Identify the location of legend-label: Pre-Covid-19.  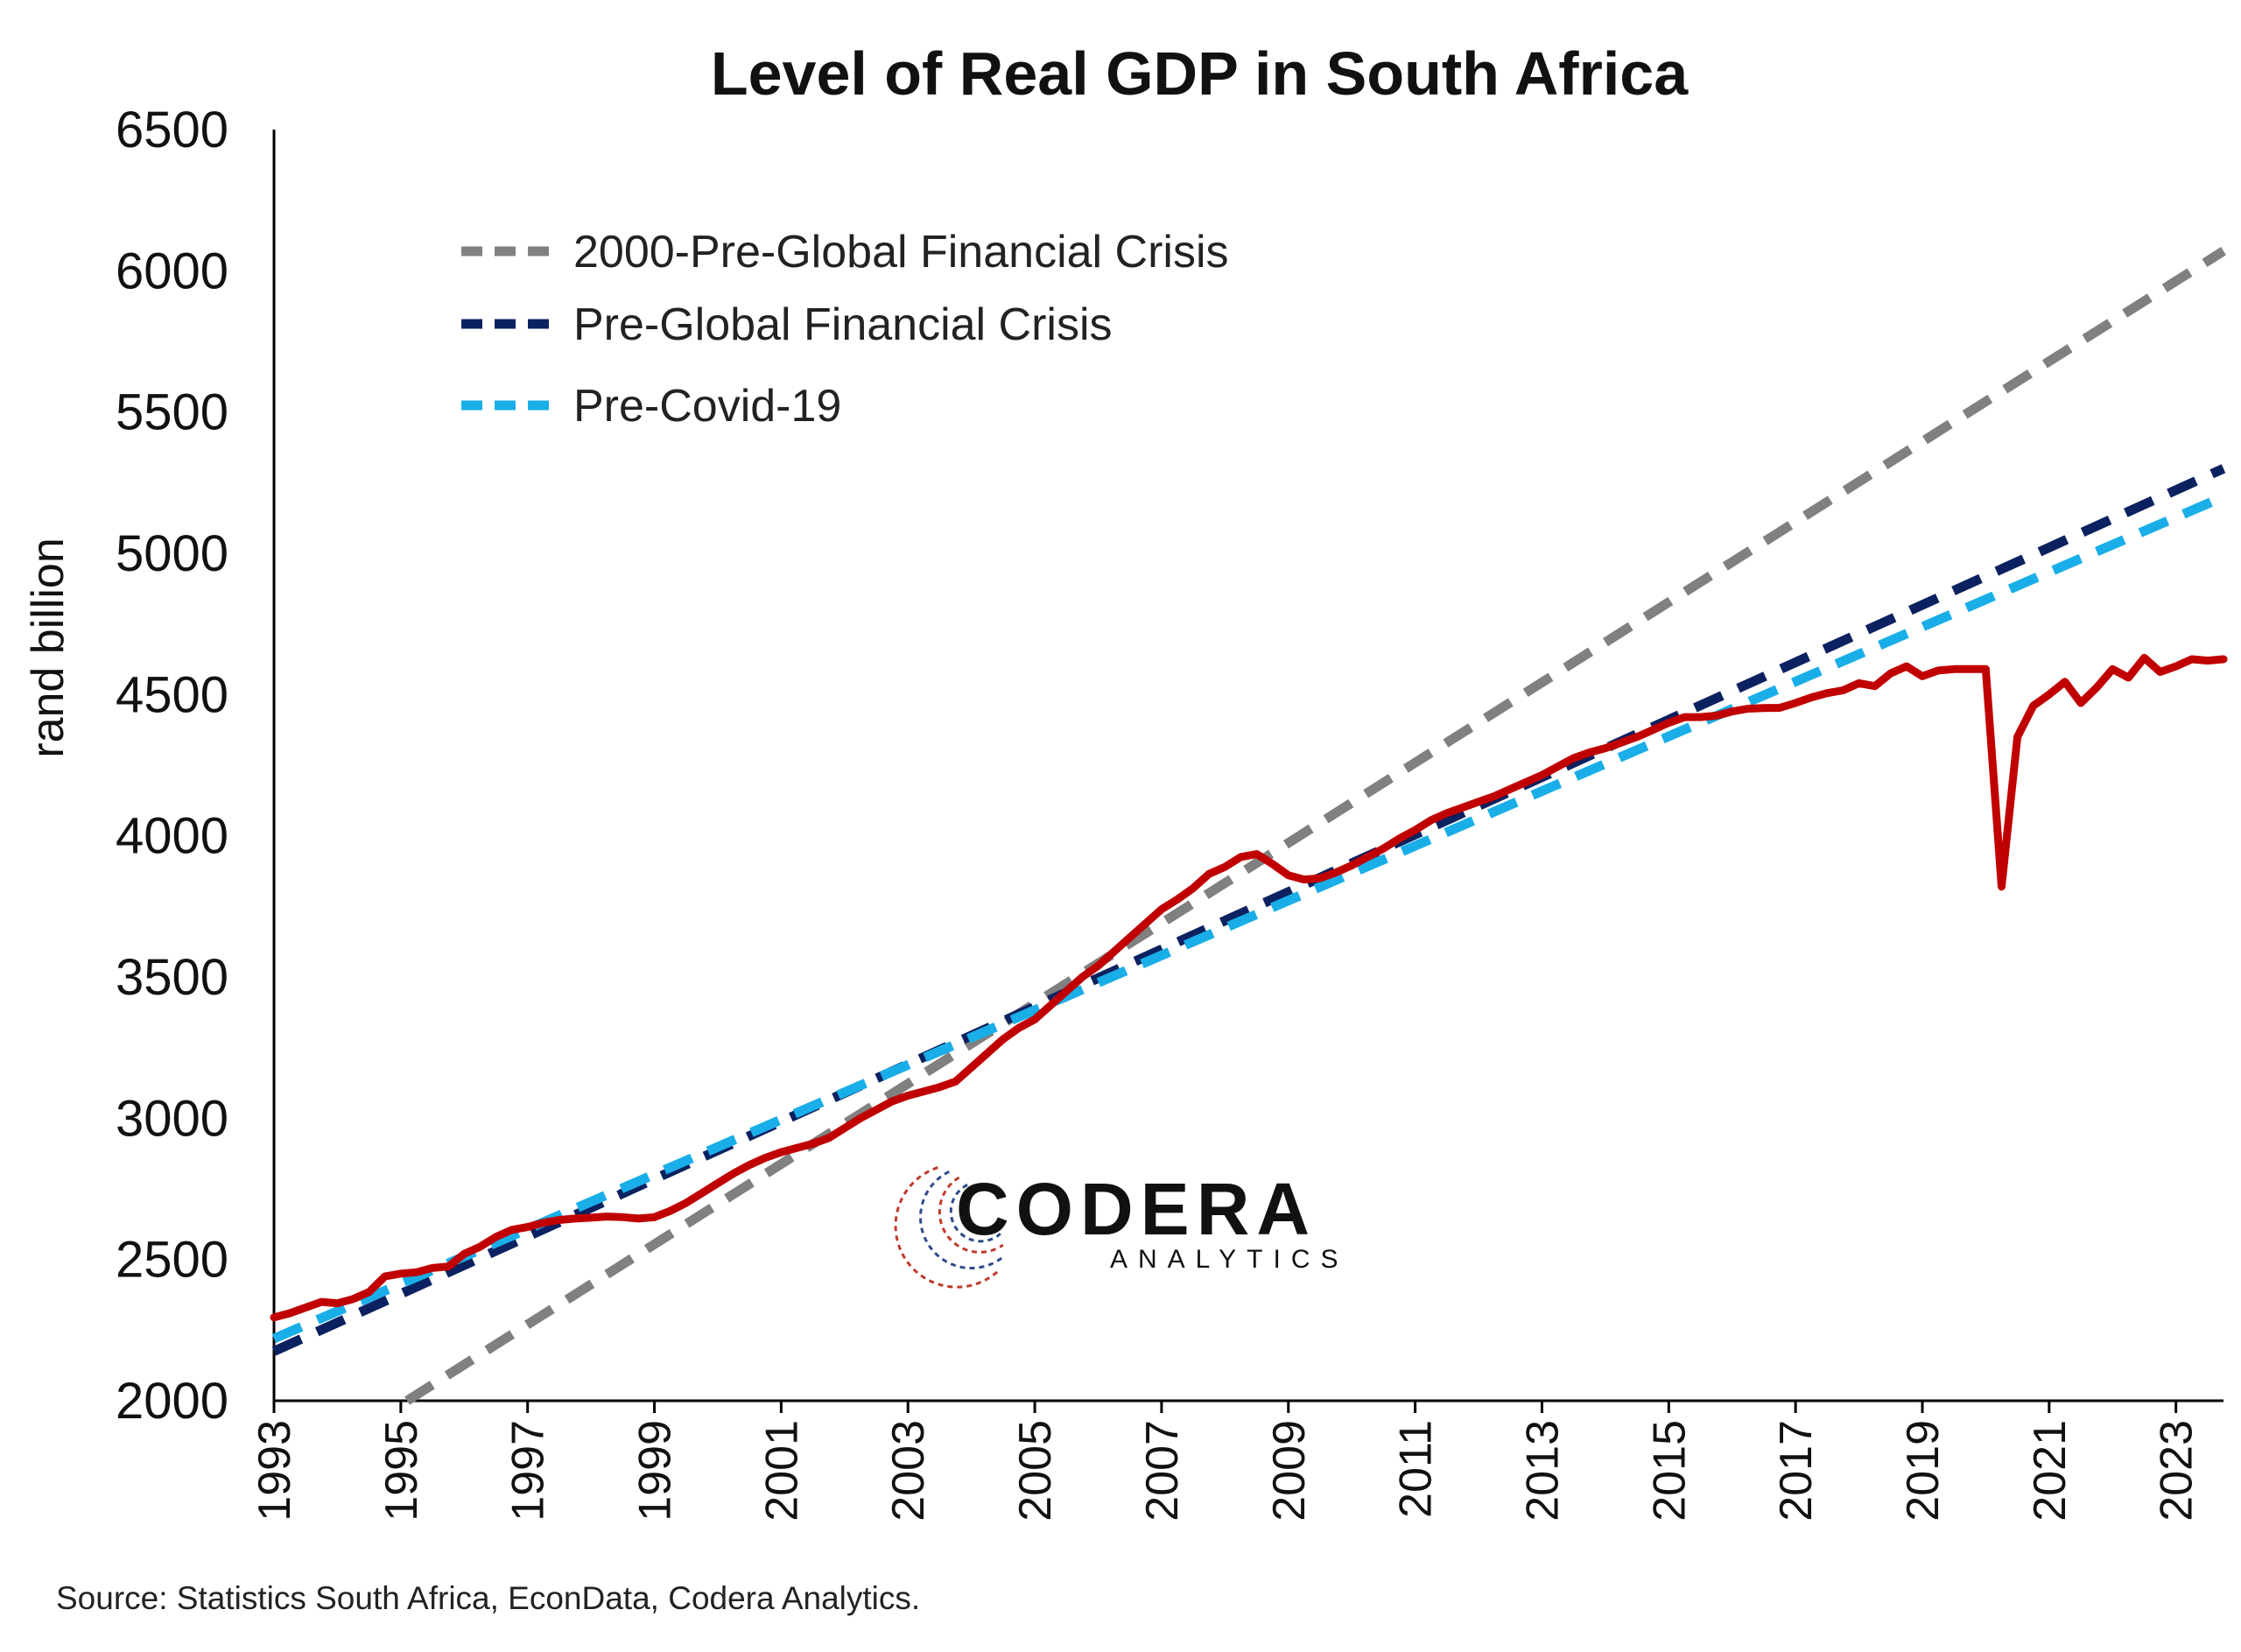
(707, 406).